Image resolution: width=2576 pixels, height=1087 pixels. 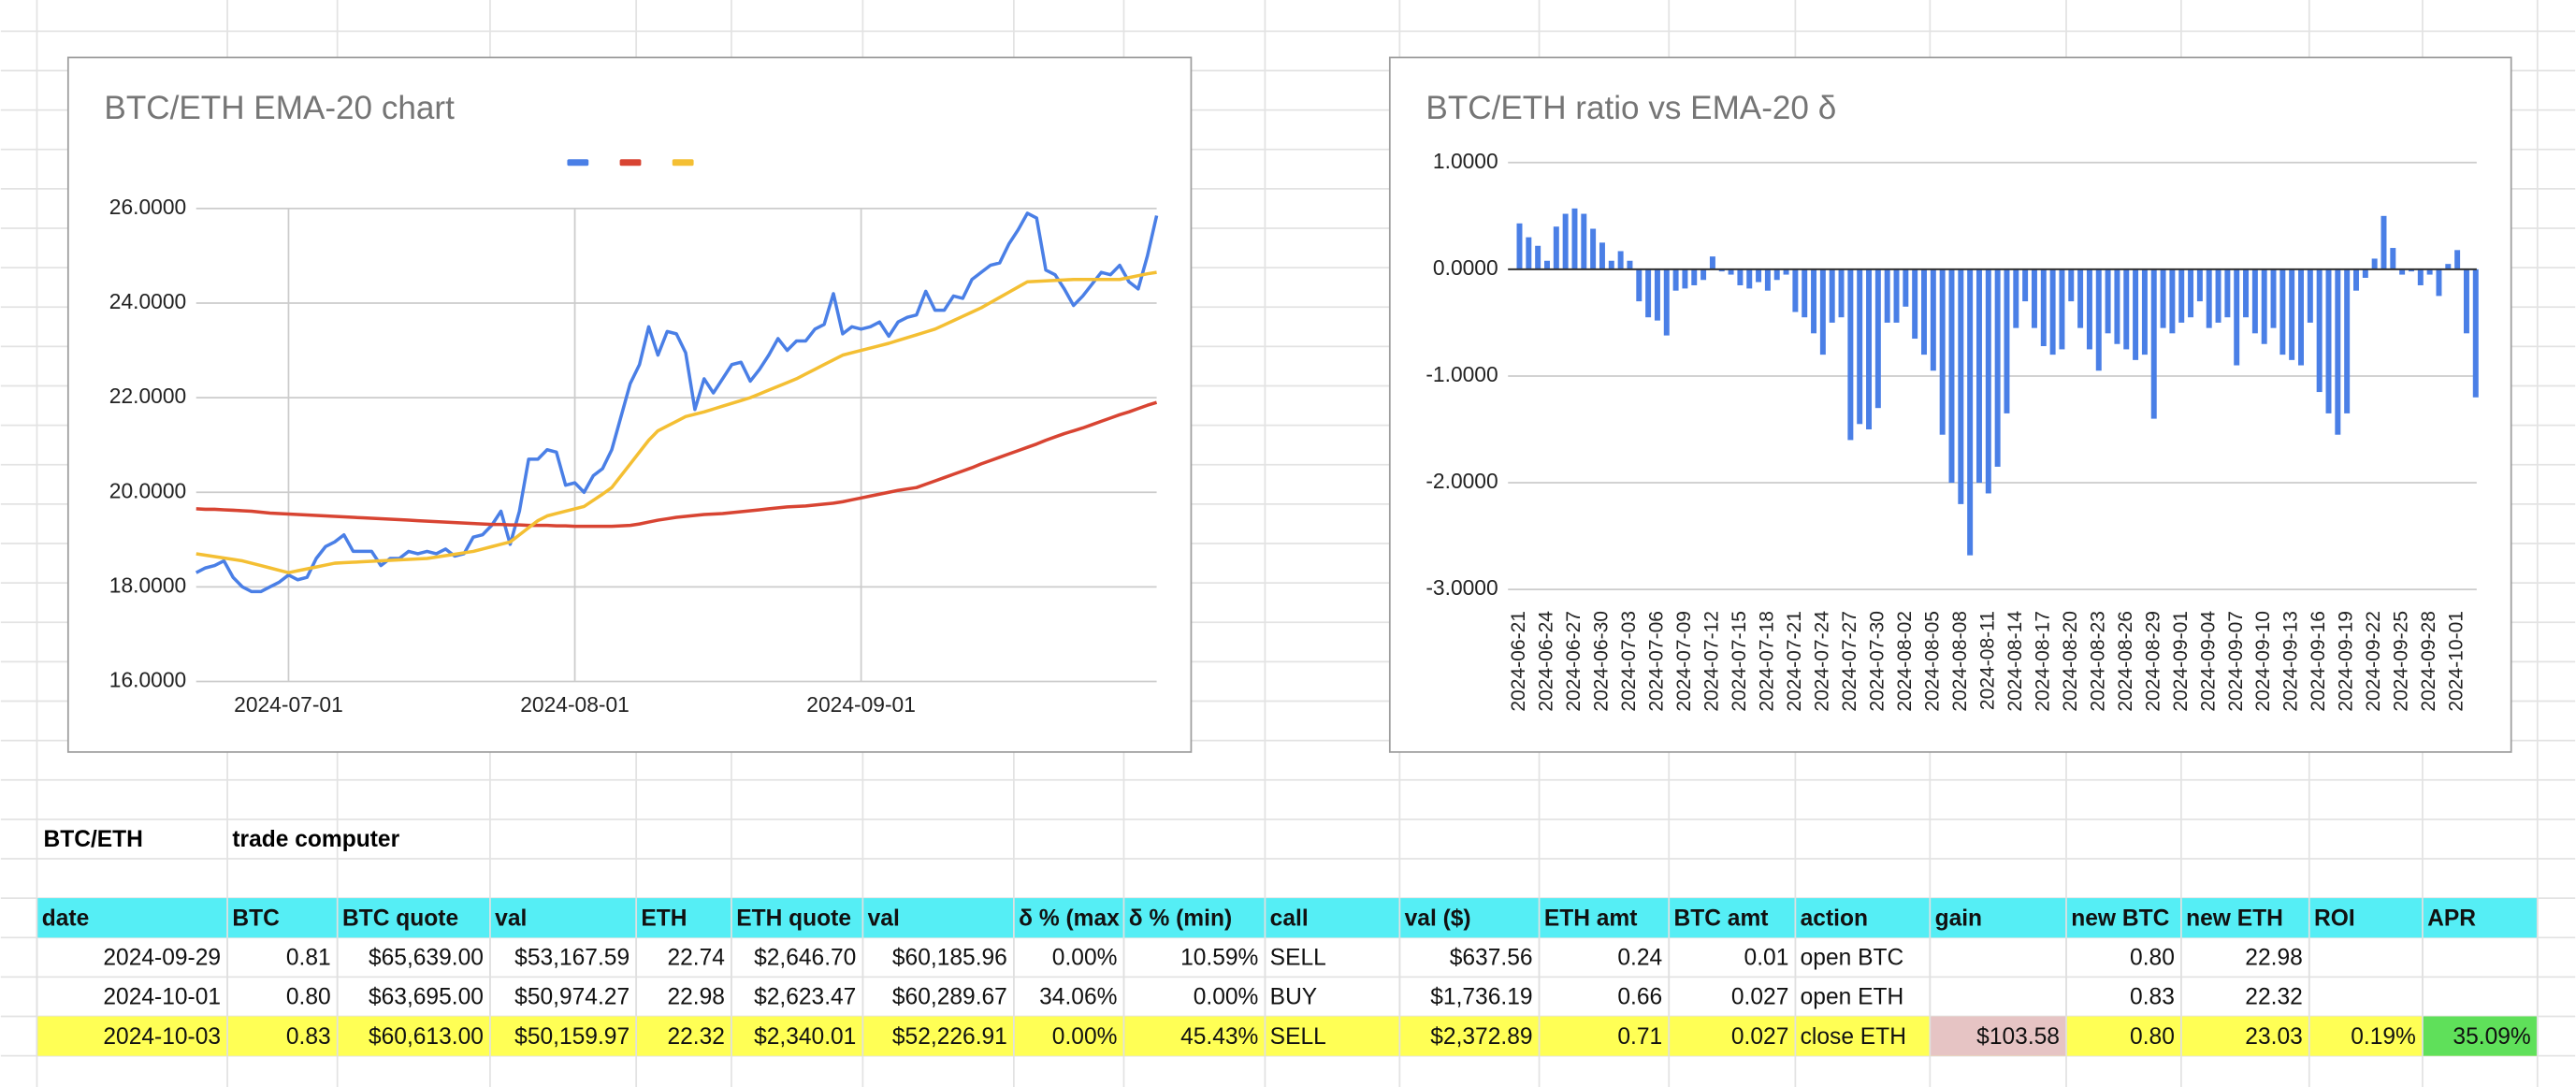 I want to click on table-cell: 22.32, so click(x=695, y=1037).